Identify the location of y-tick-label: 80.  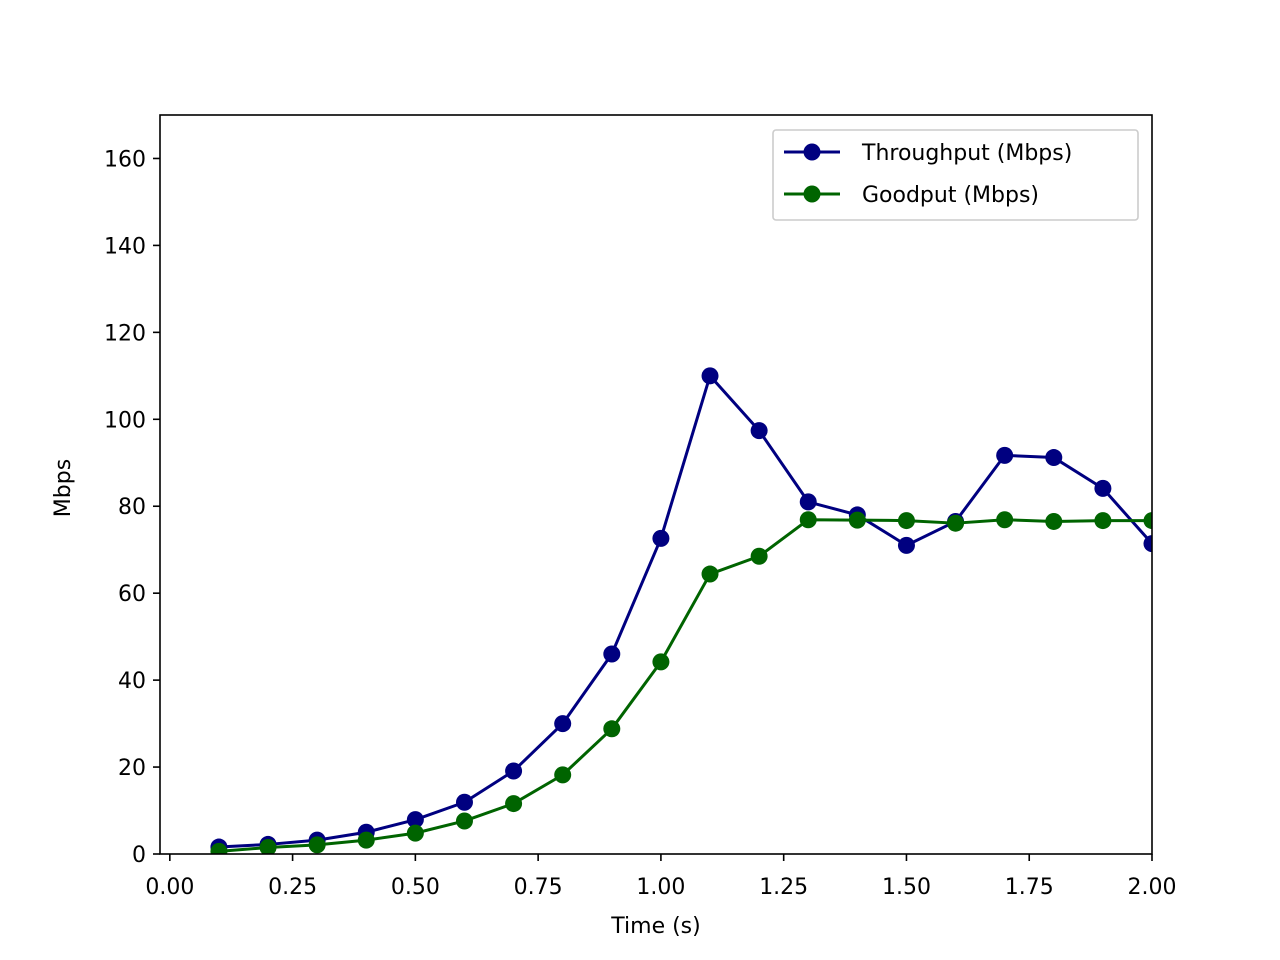
(132, 507).